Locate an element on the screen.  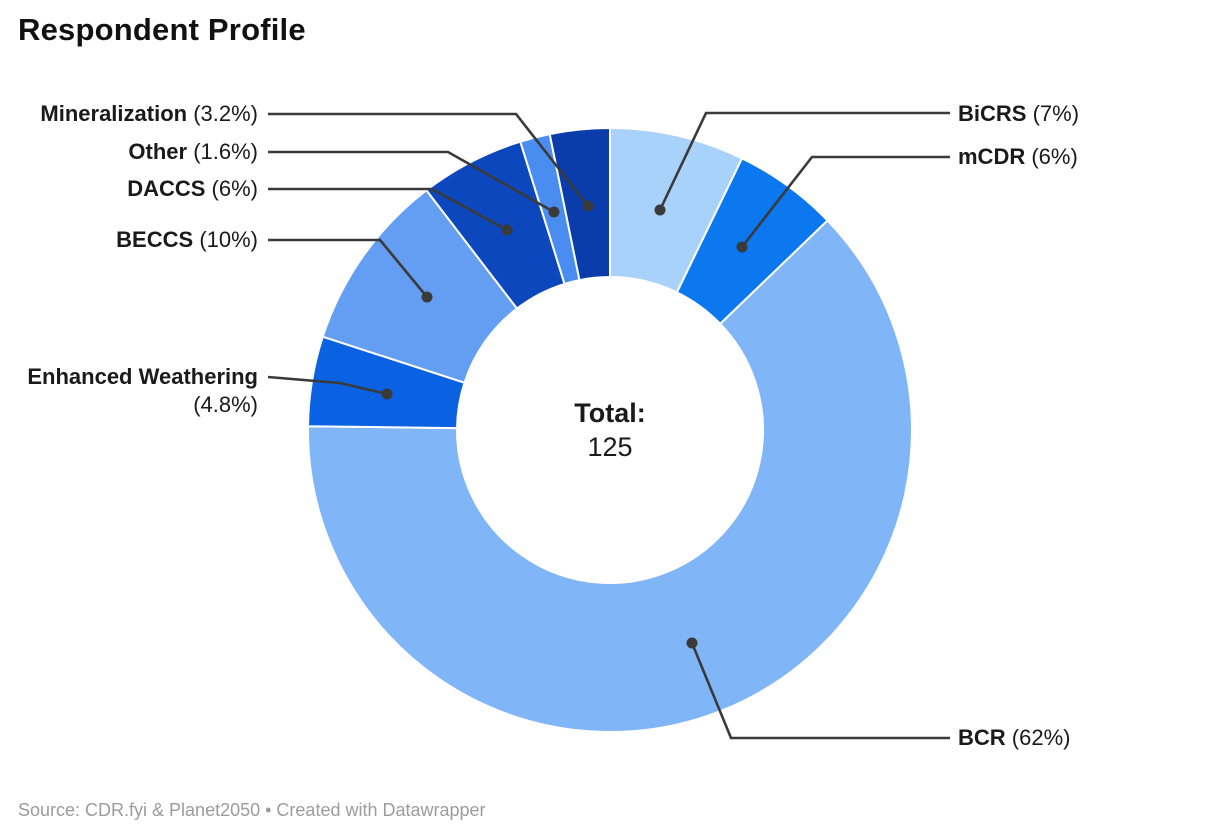
leader-line-mcdr is located at coordinates (845, 201).